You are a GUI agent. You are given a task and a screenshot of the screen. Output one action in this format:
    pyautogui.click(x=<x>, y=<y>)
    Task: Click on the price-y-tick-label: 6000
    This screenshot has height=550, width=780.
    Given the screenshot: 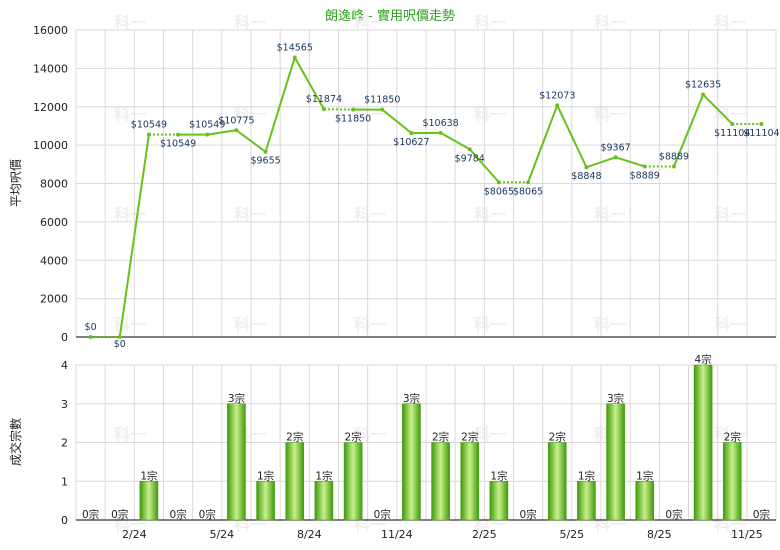 What is the action you would take?
    pyautogui.click(x=54, y=222)
    